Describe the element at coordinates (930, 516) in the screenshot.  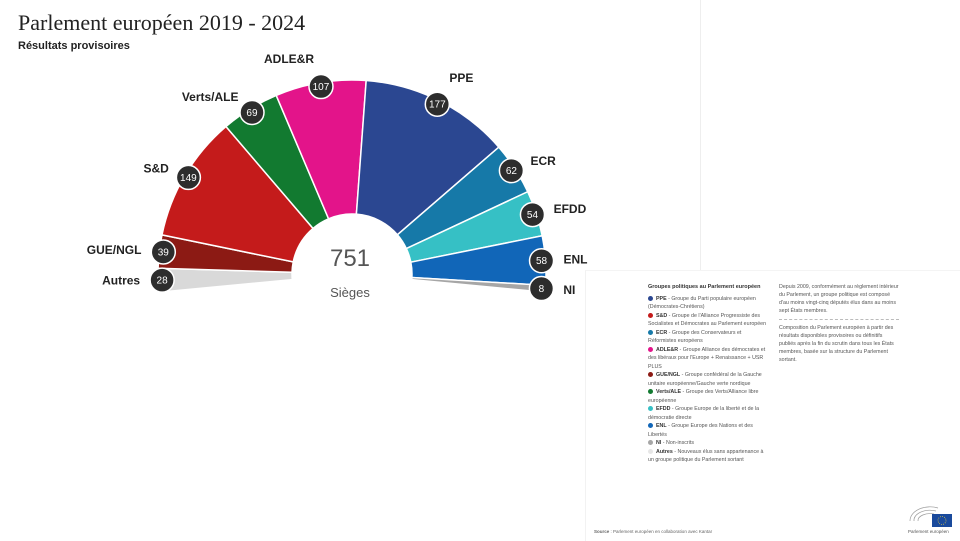
I see `parliament-logo` at that location.